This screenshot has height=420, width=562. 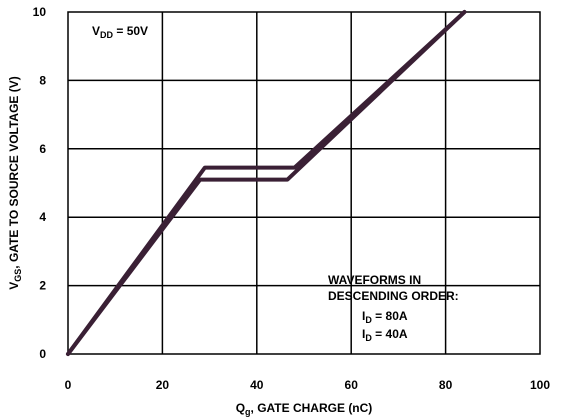 What do you see at coordinates (374, 280) in the screenshot?
I see `waveforms-label-line1: WAVEFORMS IN` at bounding box center [374, 280].